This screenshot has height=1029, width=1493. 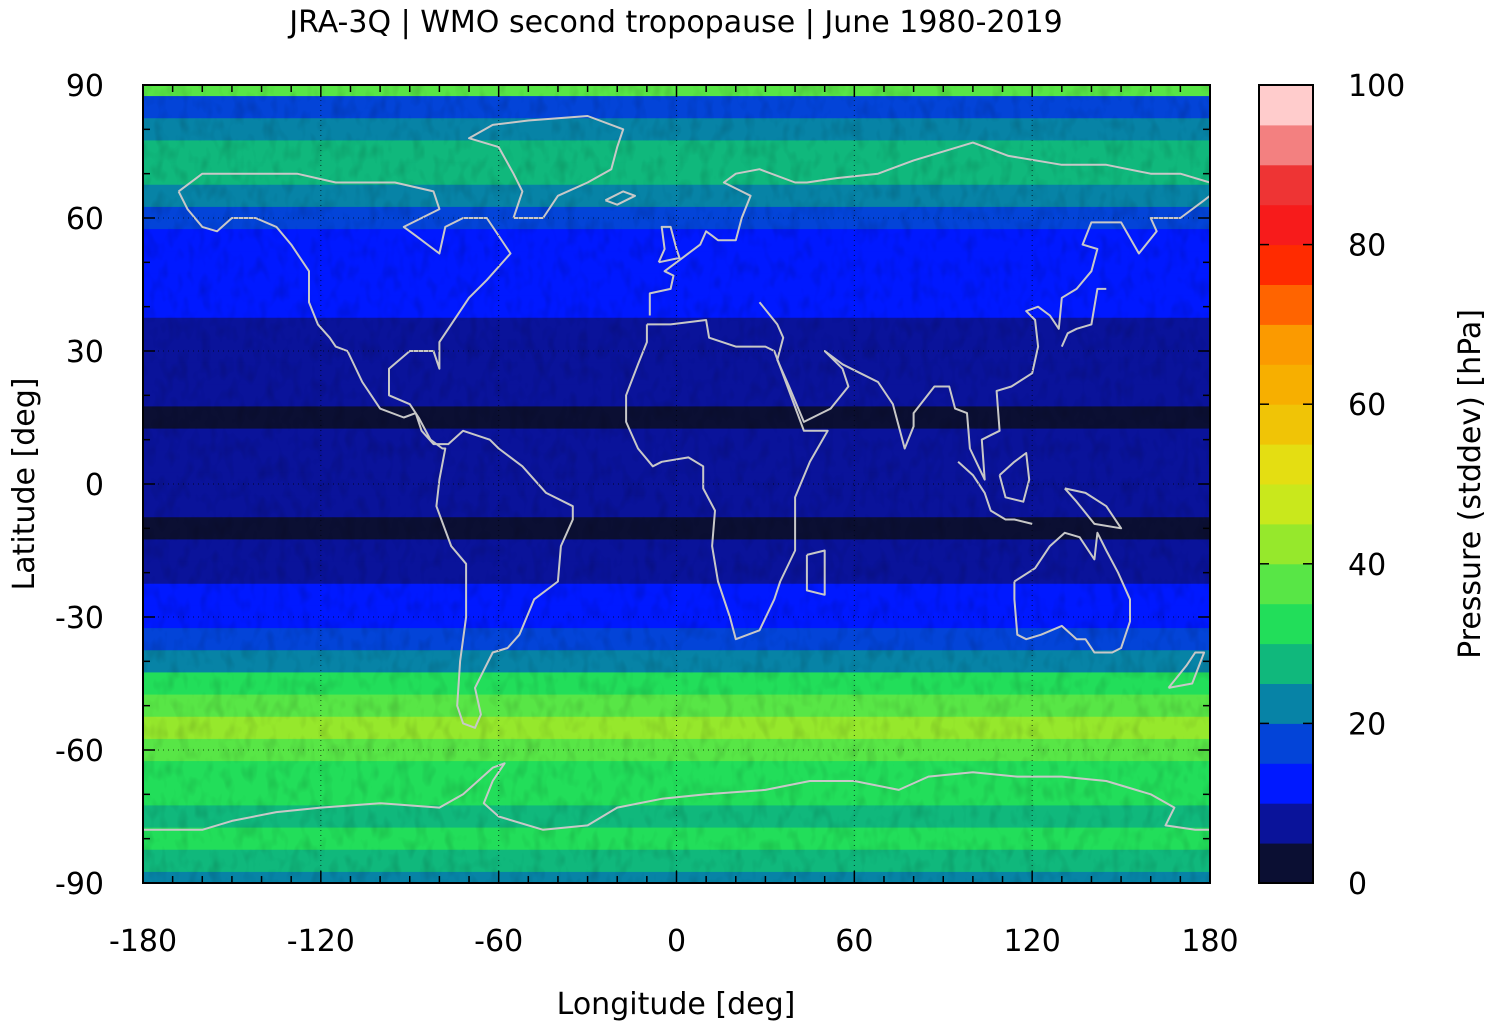 What do you see at coordinates (85, 352) in the screenshot?
I see `y-tick-label: 30` at bounding box center [85, 352].